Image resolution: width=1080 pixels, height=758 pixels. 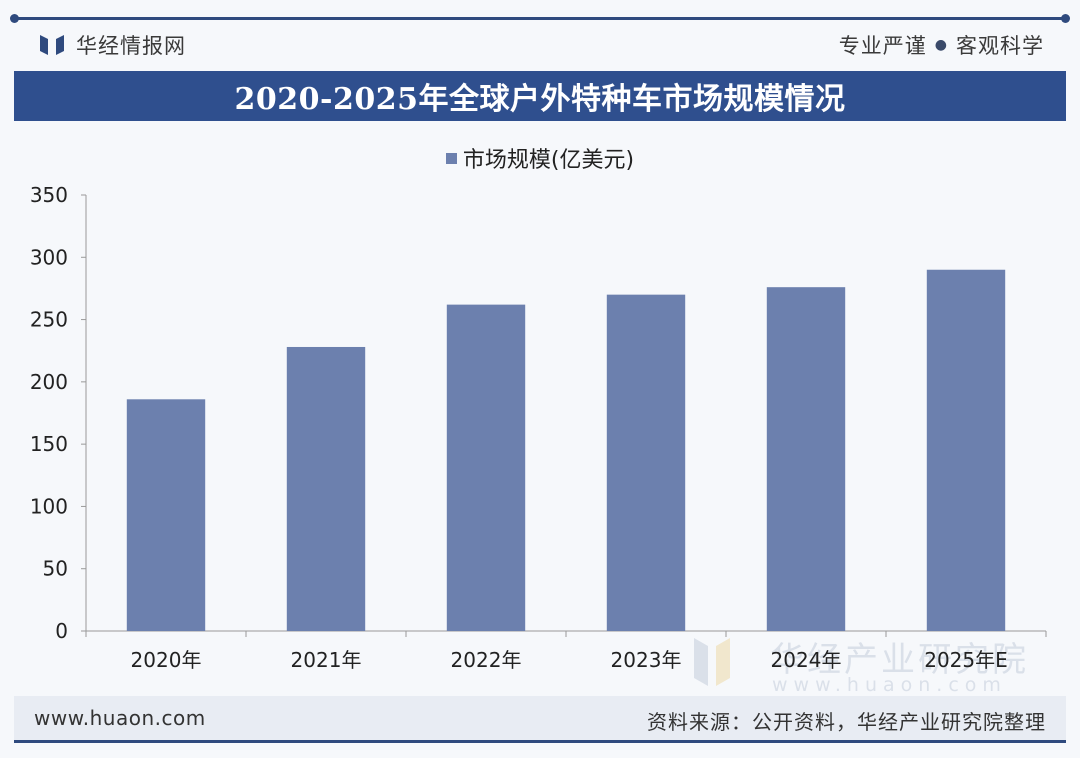 I want to click on y-tick-label: 150, so click(x=49, y=444).